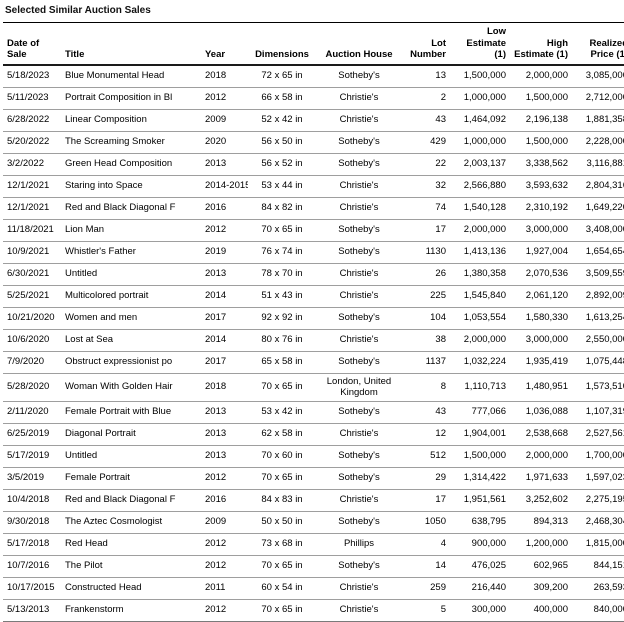 The width and height of the screenshot is (624, 622). Describe the element at coordinates (598, 186) in the screenshot. I see `cell-realized-price: 2,804,316` at that location.